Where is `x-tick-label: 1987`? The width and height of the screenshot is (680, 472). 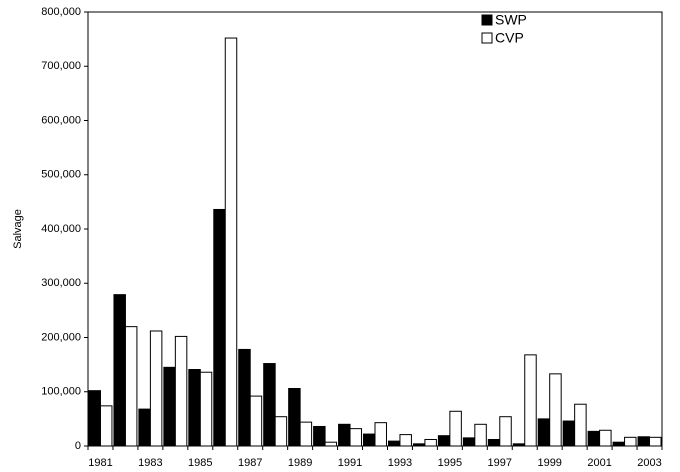
x-tick-label: 1987 is located at coordinates (250, 463).